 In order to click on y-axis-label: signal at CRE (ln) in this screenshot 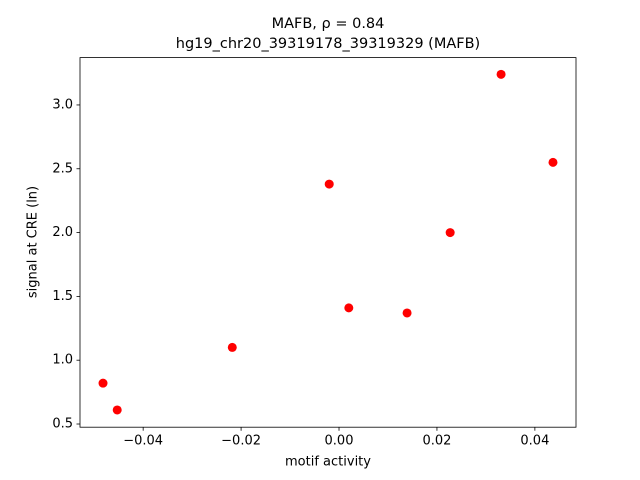, I will do `click(33, 242)`.